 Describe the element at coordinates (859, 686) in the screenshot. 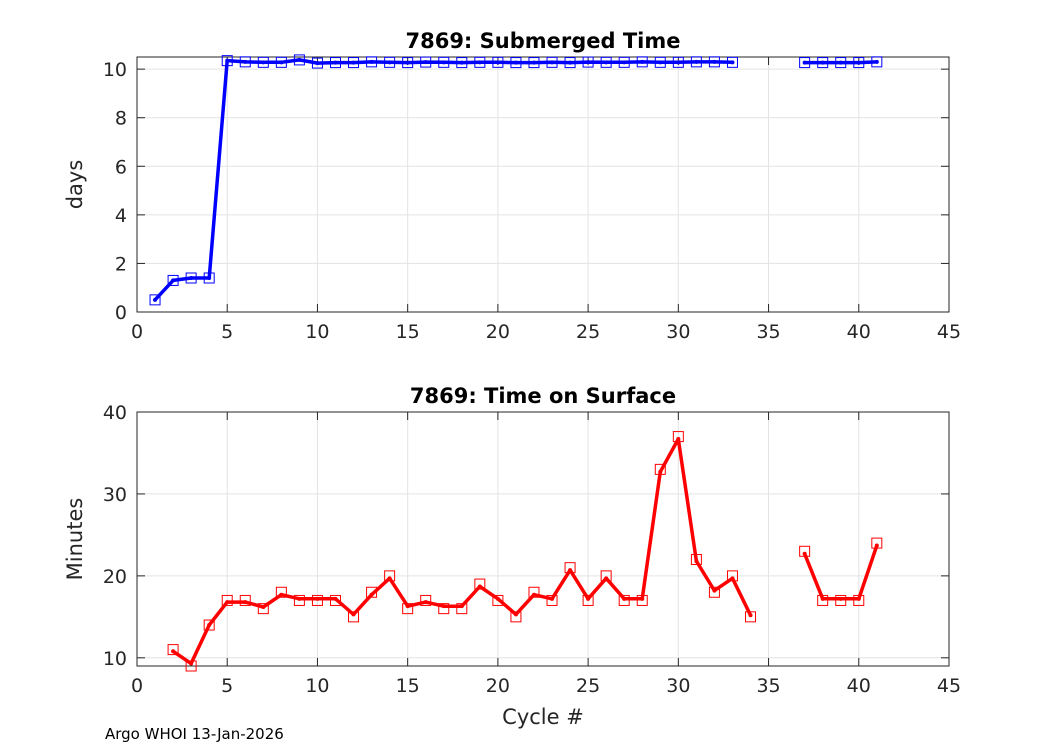

I see `chart2-x-tick-label: 40` at that location.